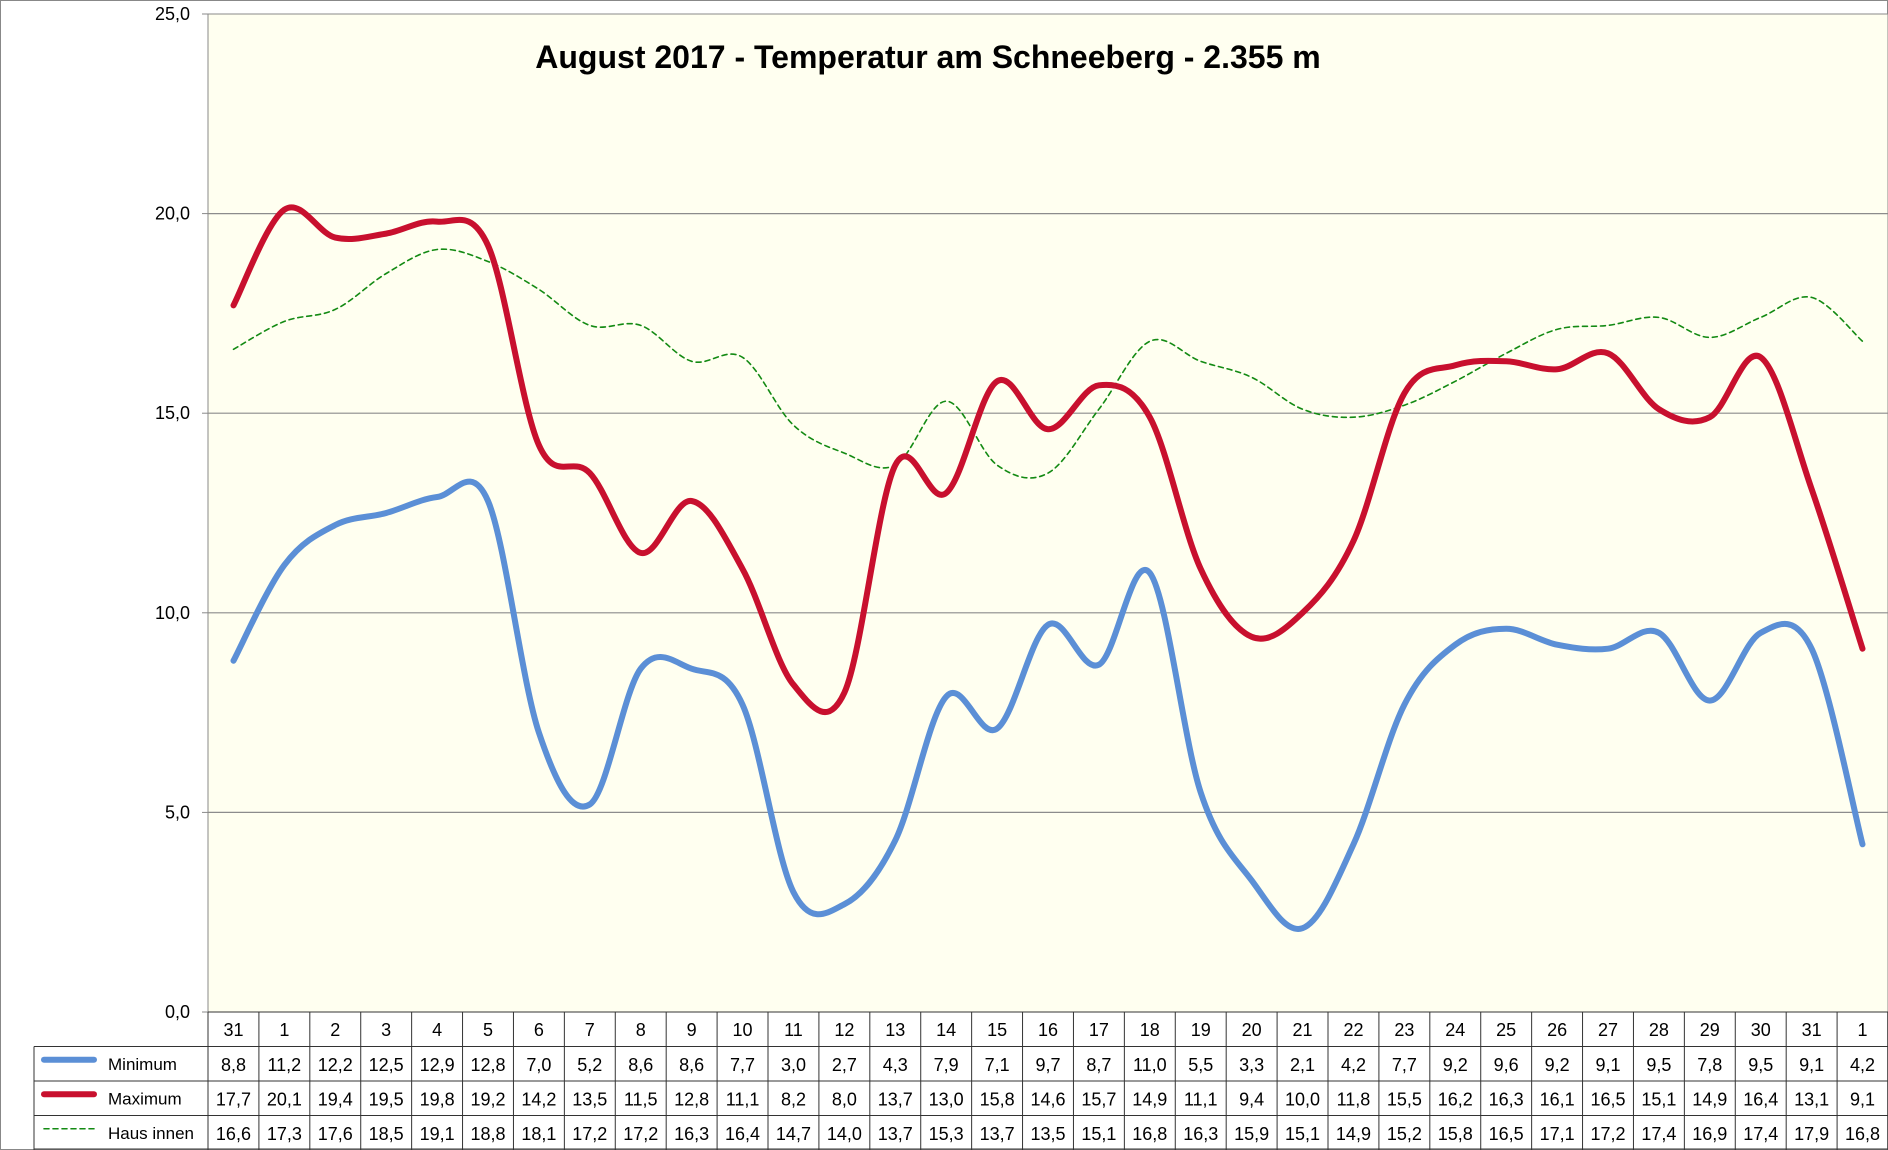  I want to click on legend-label: Minimum, so click(142, 1064).